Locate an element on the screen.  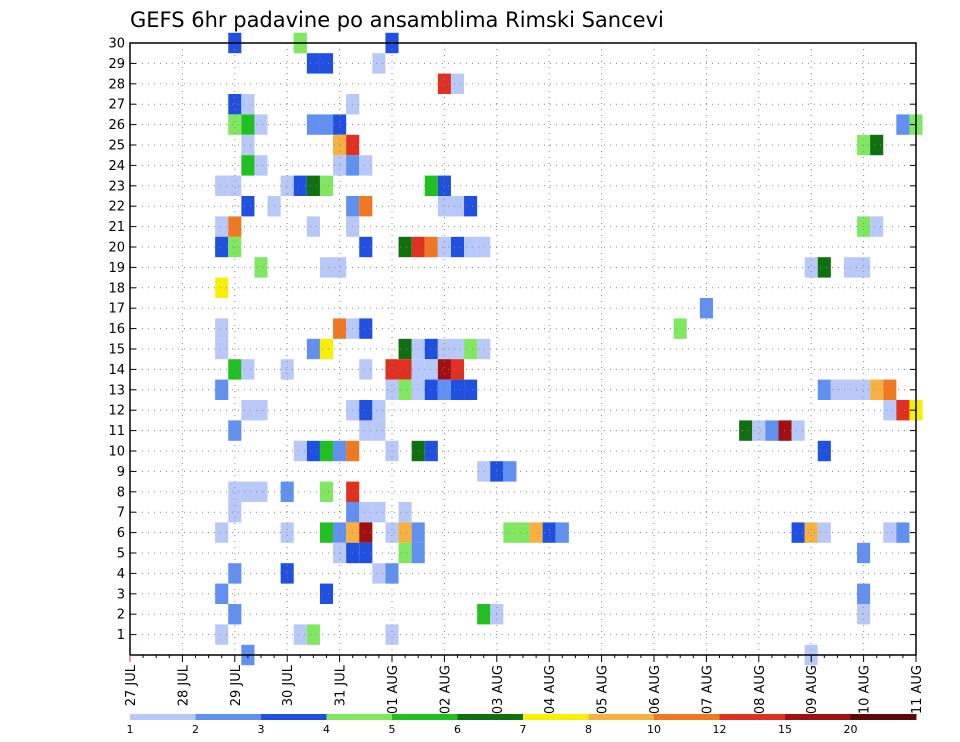
colorbar-label: 10 is located at coordinates (654, 729).